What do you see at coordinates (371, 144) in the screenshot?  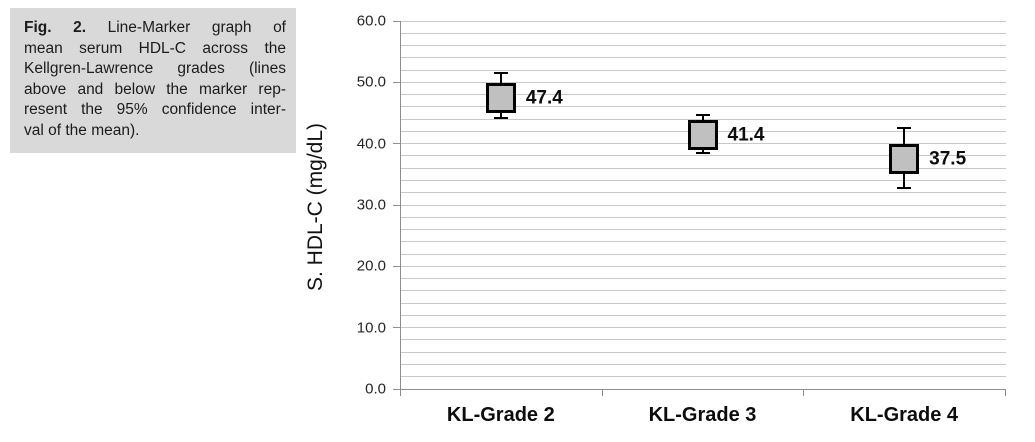 I see `y-tick-label: 40.0` at bounding box center [371, 144].